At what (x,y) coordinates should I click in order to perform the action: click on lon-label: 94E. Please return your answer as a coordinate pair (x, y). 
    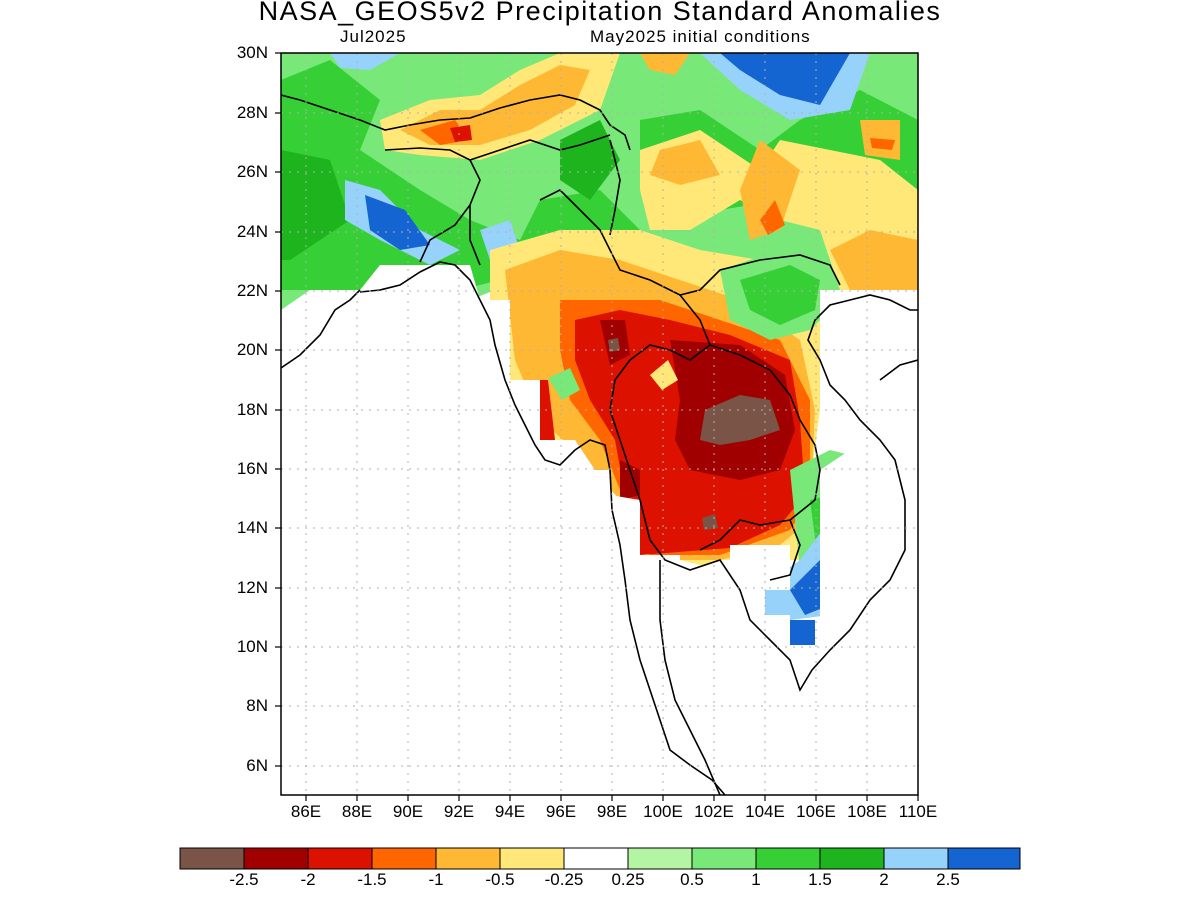
    Looking at the image, I should click on (510, 811).